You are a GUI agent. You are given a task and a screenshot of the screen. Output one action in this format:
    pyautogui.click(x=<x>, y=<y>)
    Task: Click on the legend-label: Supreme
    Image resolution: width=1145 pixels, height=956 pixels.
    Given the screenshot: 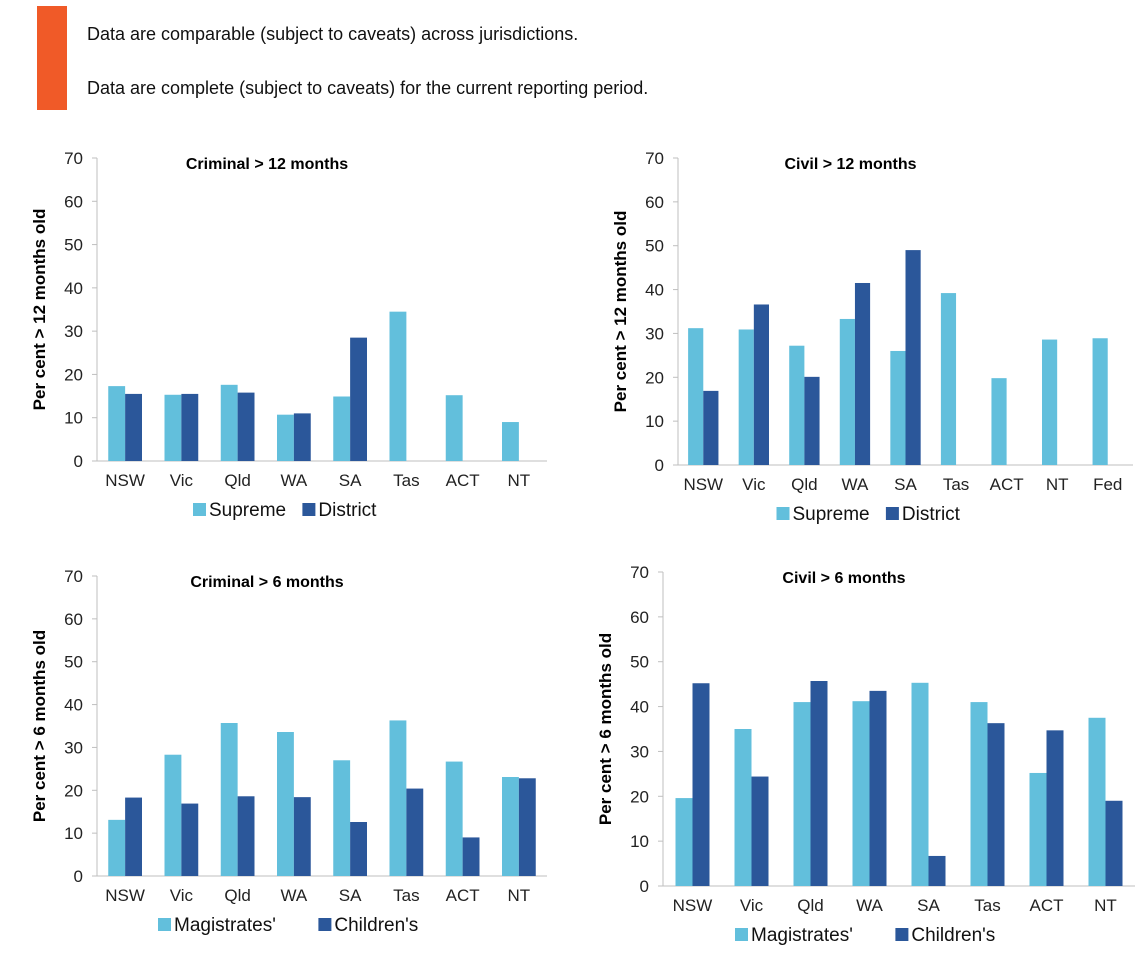 What is the action you would take?
    pyautogui.click(x=247, y=510)
    